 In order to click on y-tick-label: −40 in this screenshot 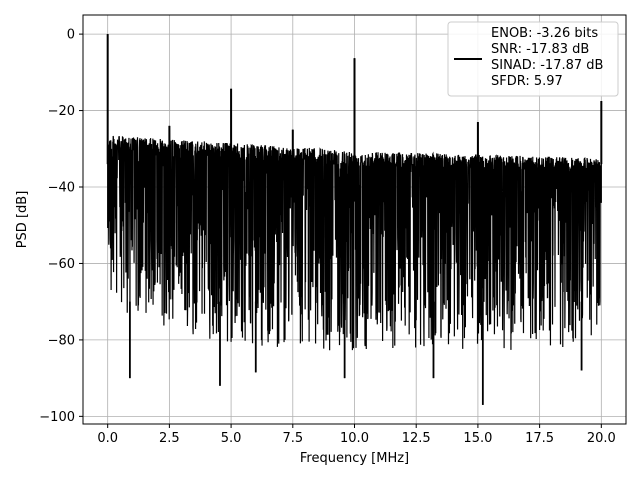, I will do `click(61, 188)`.